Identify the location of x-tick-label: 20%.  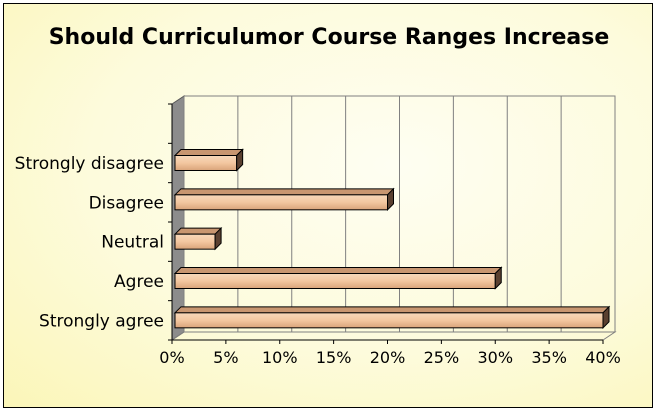
(388, 357).